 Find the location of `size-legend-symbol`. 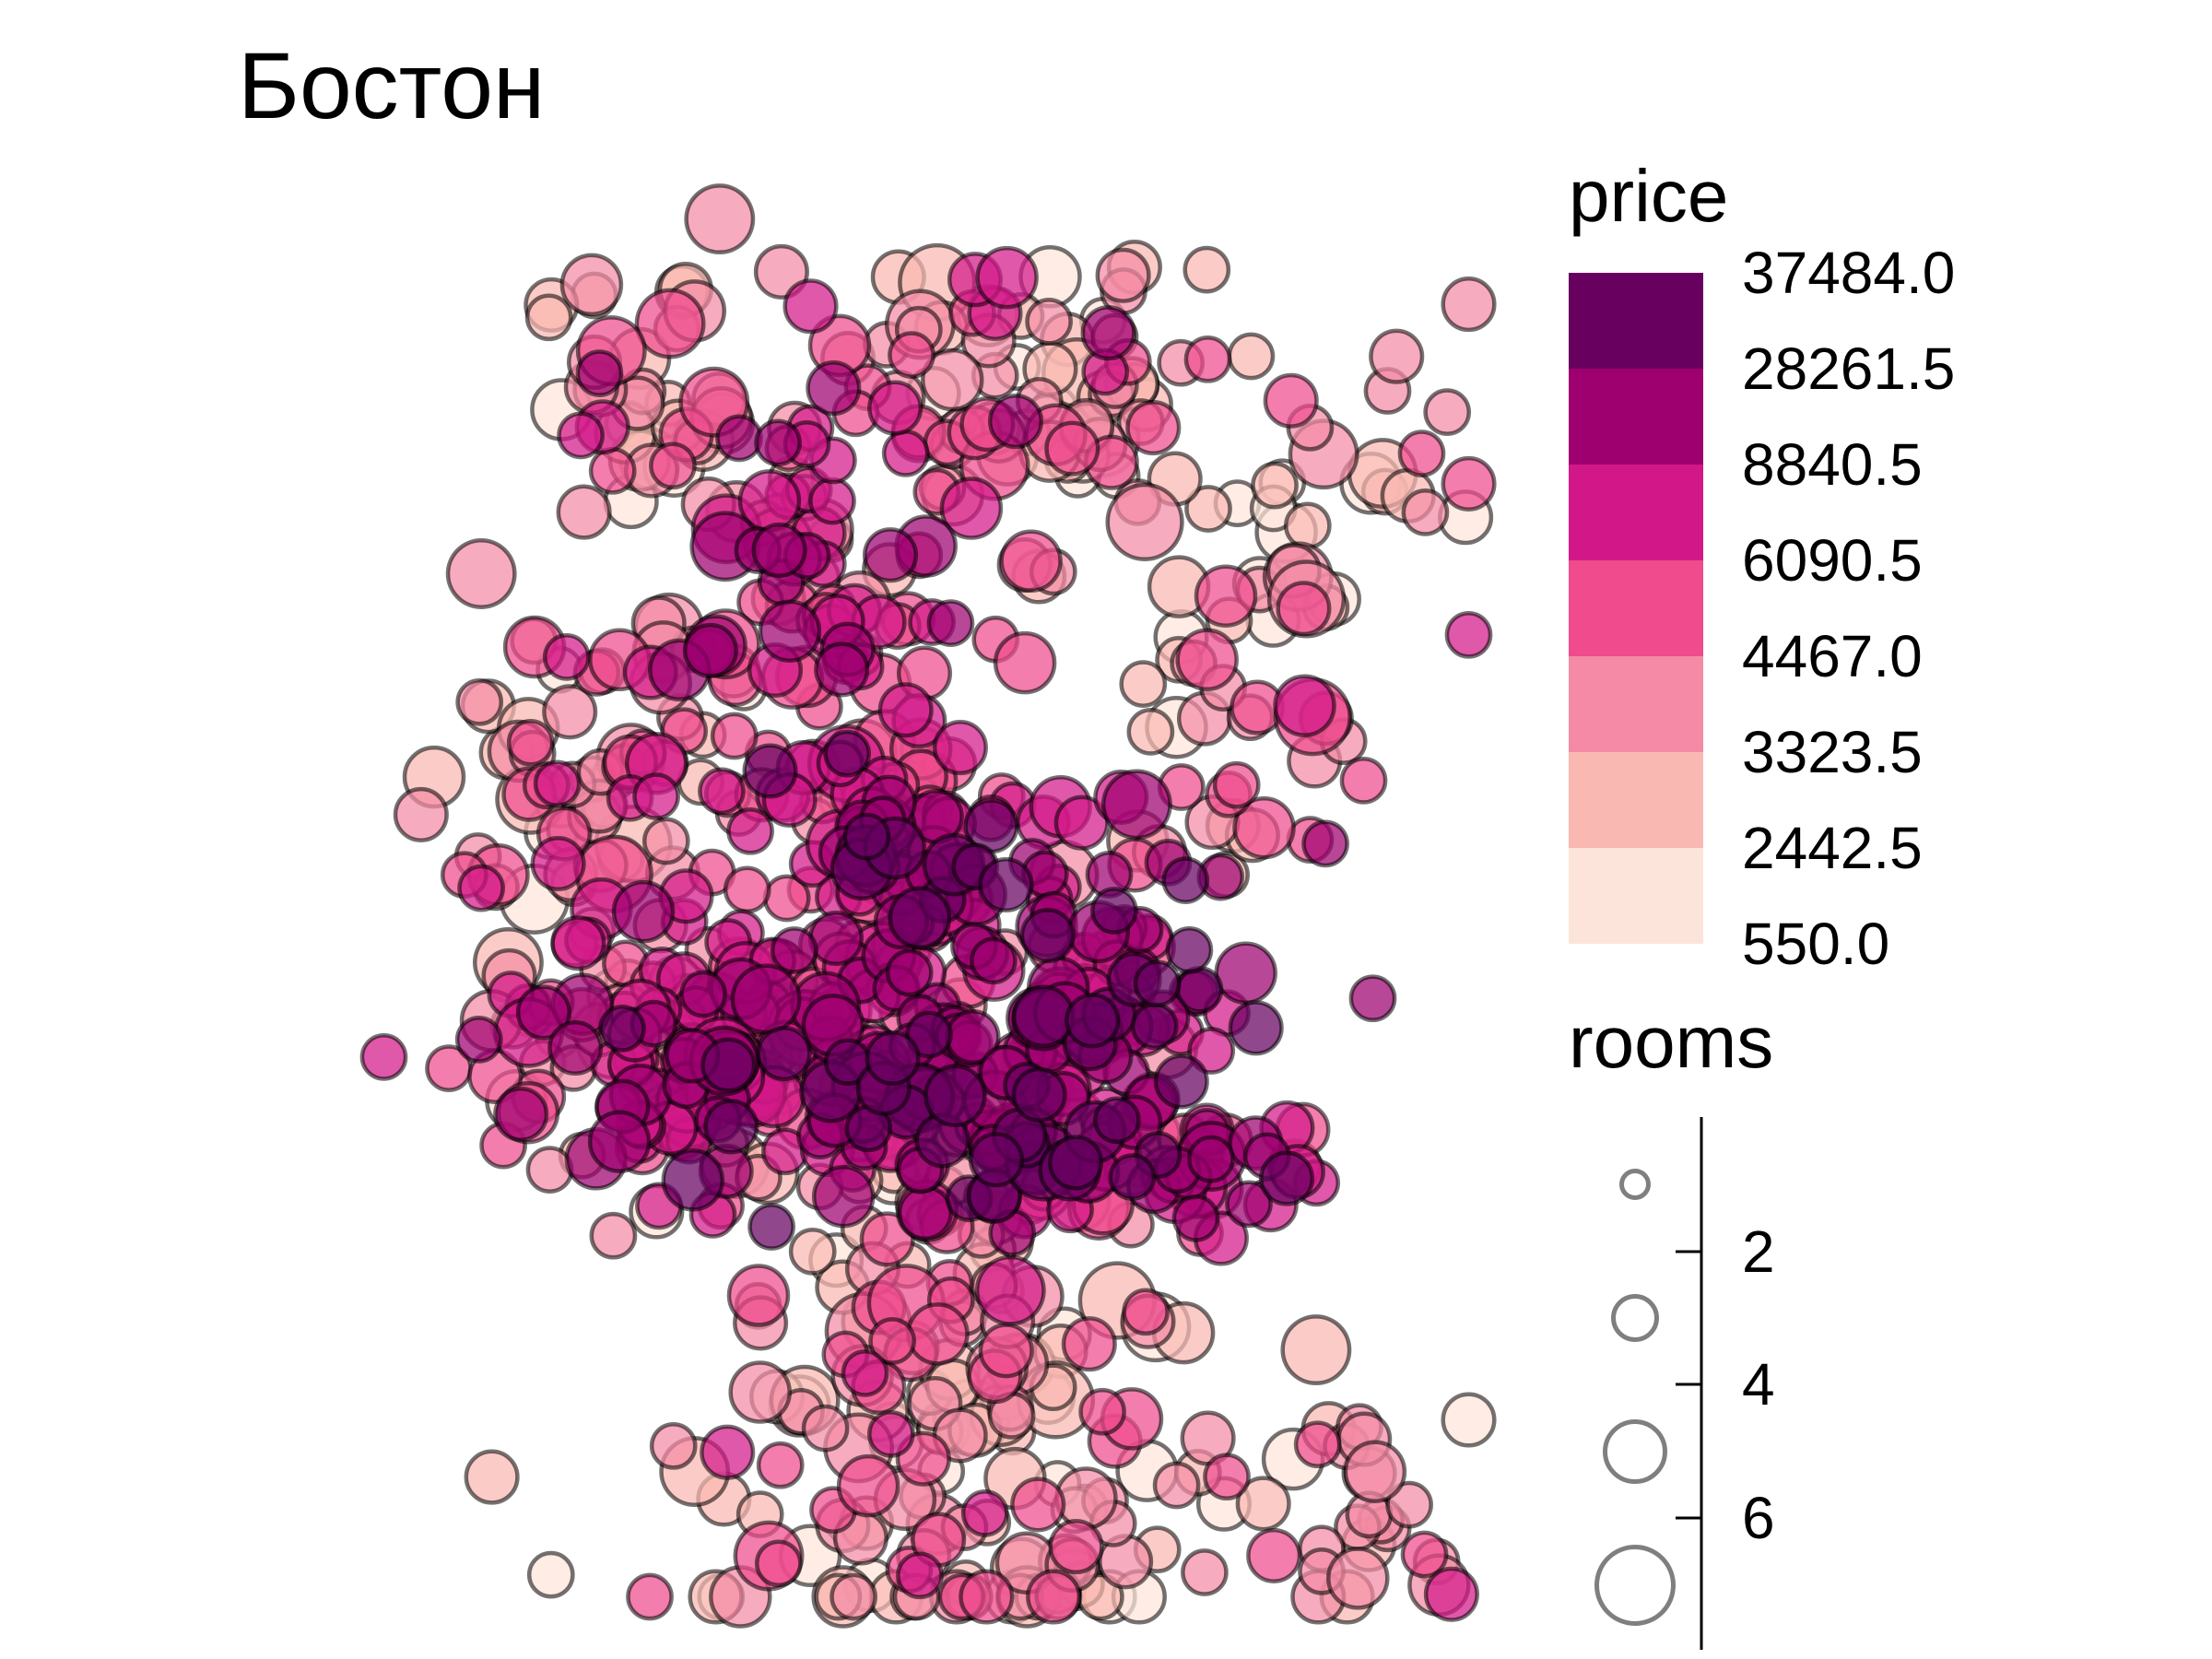

size-legend-symbol is located at coordinates (1635, 1184).